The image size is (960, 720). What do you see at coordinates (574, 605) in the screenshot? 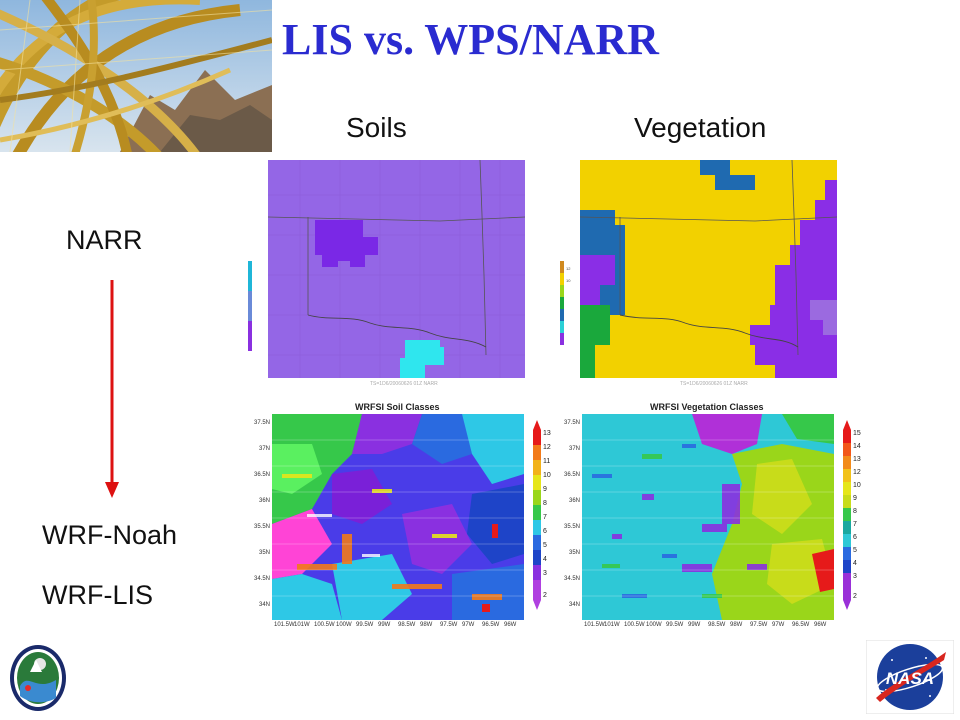
I see `veg-lat-tick: 34N` at bounding box center [574, 605].